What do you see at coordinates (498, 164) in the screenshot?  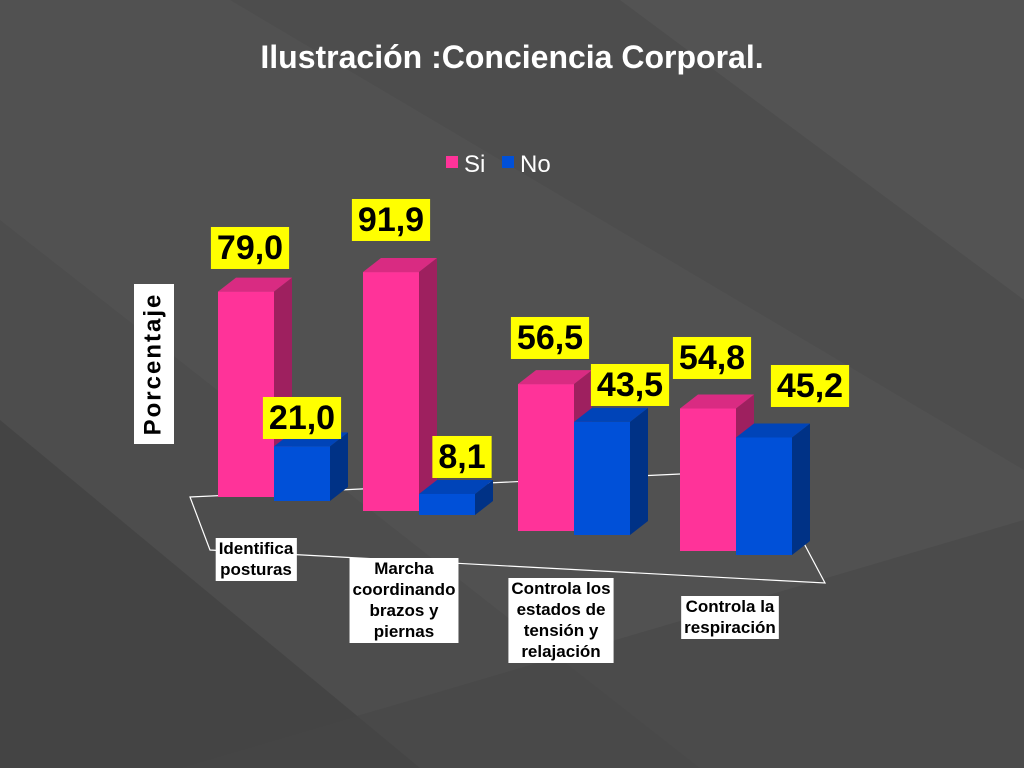 I see `legend: Si No` at bounding box center [498, 164].